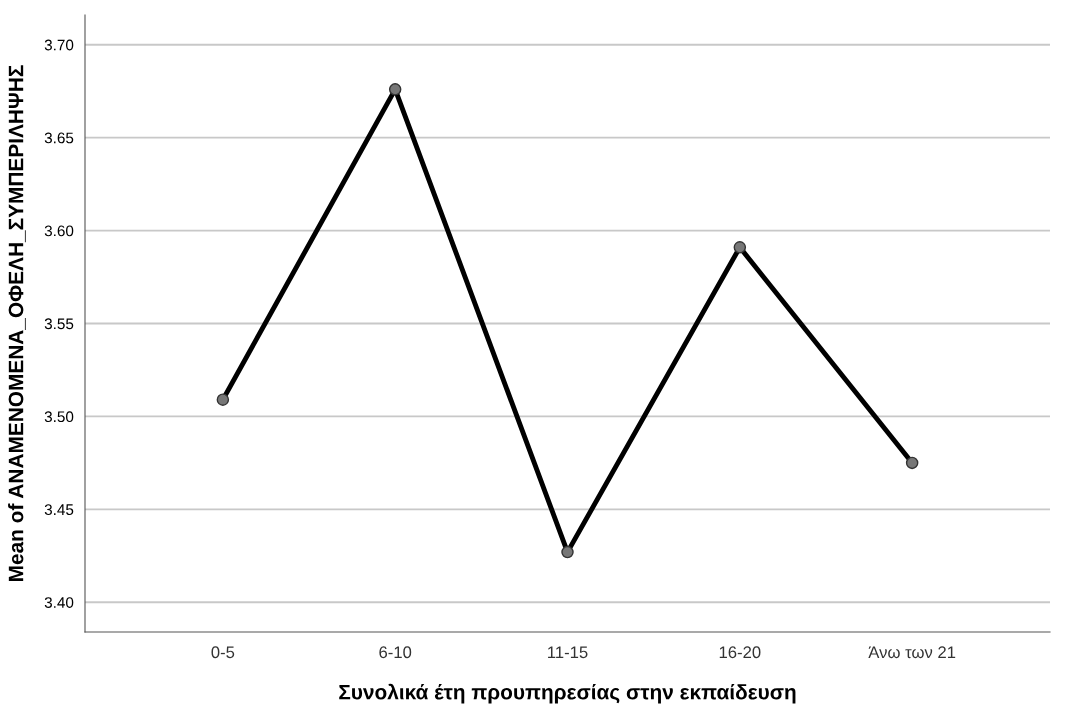  Describe the element at coordinates (59, 45) in the screenshot. I see `y-tick-label: 3.70` at that location.